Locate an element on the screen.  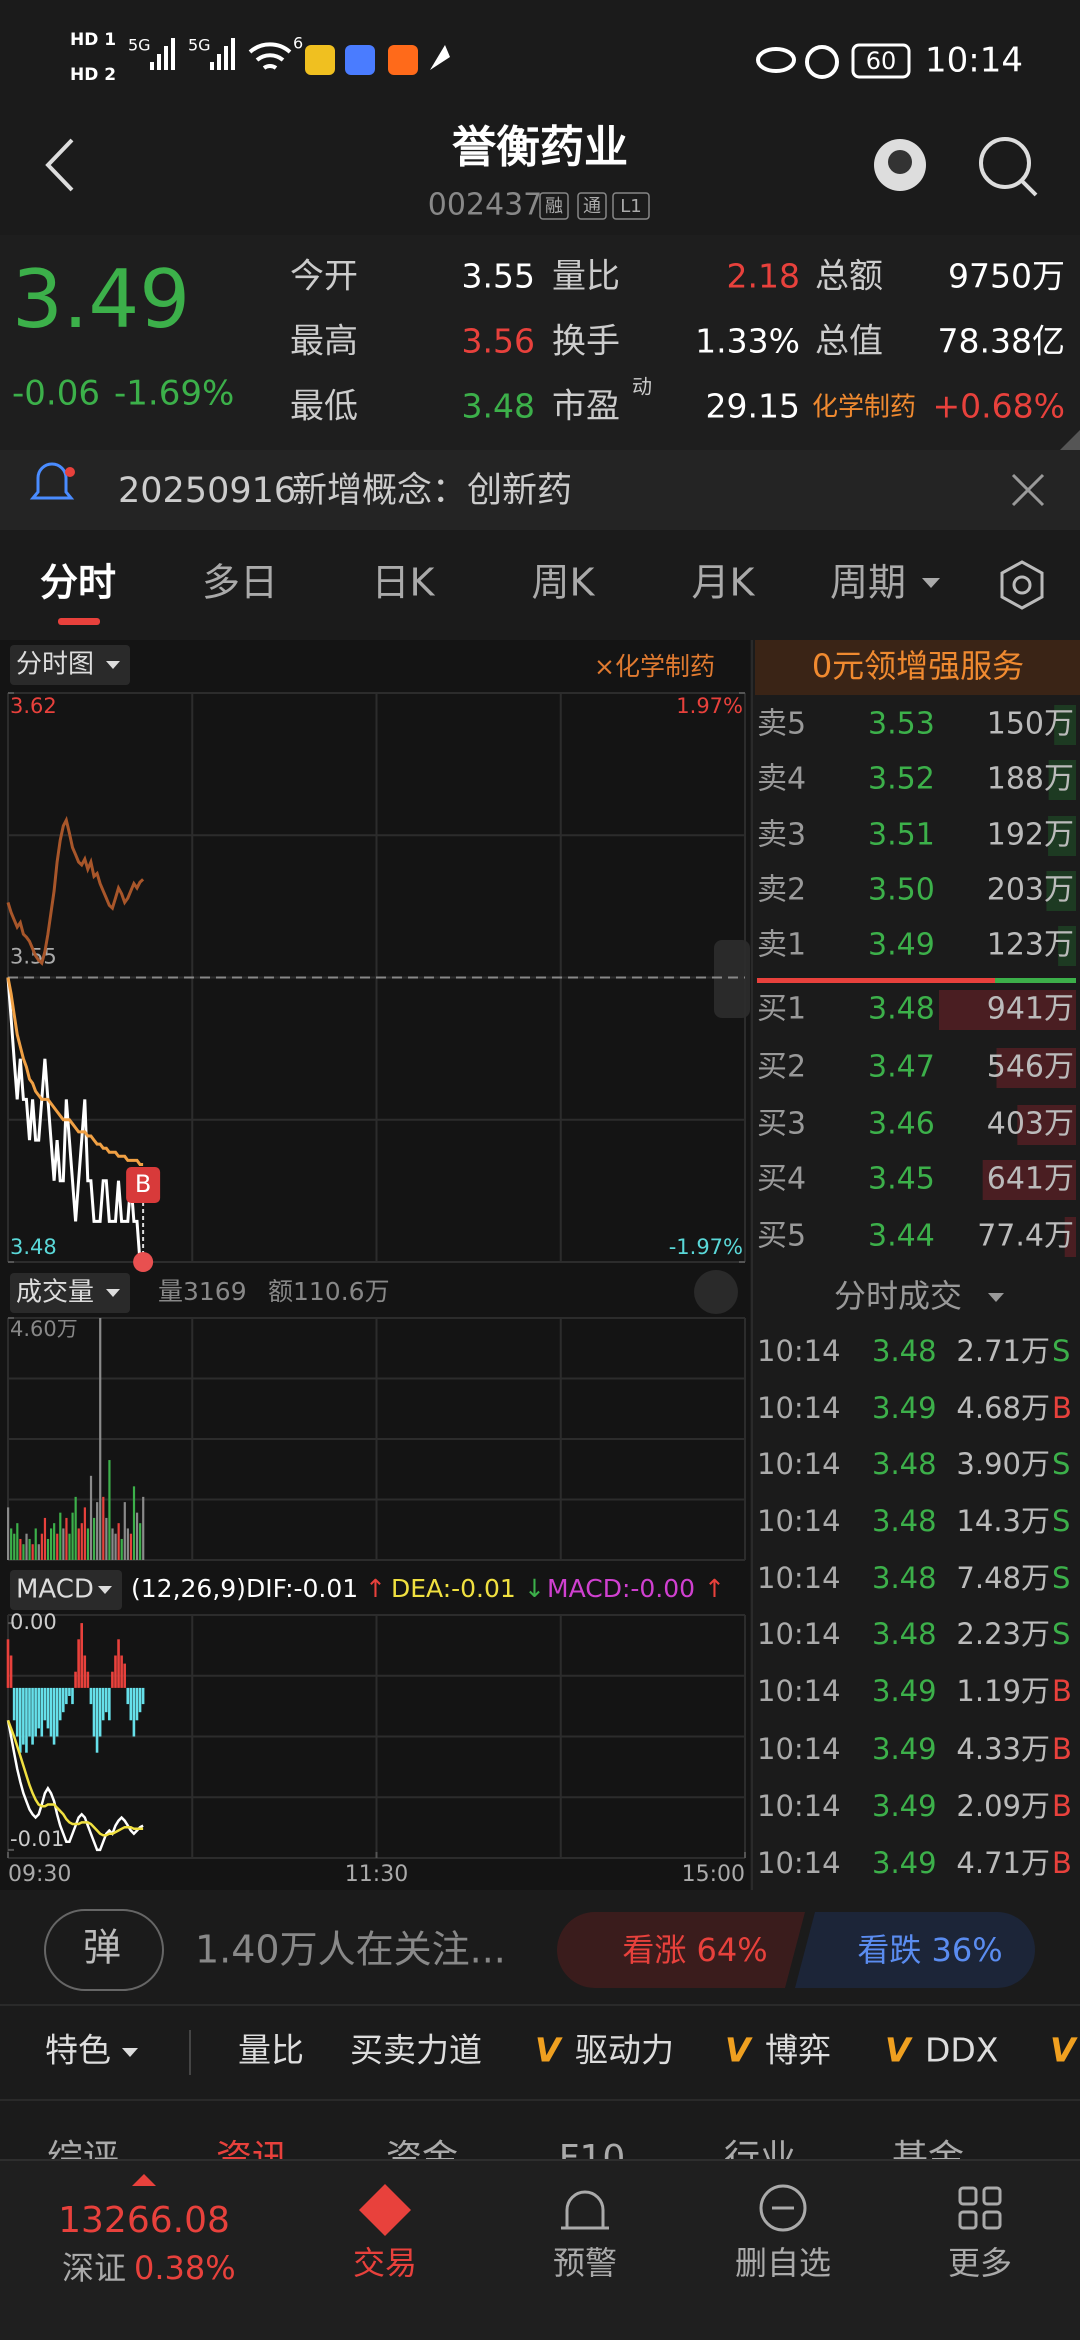
tag-box is located at coordinates (592, 206).